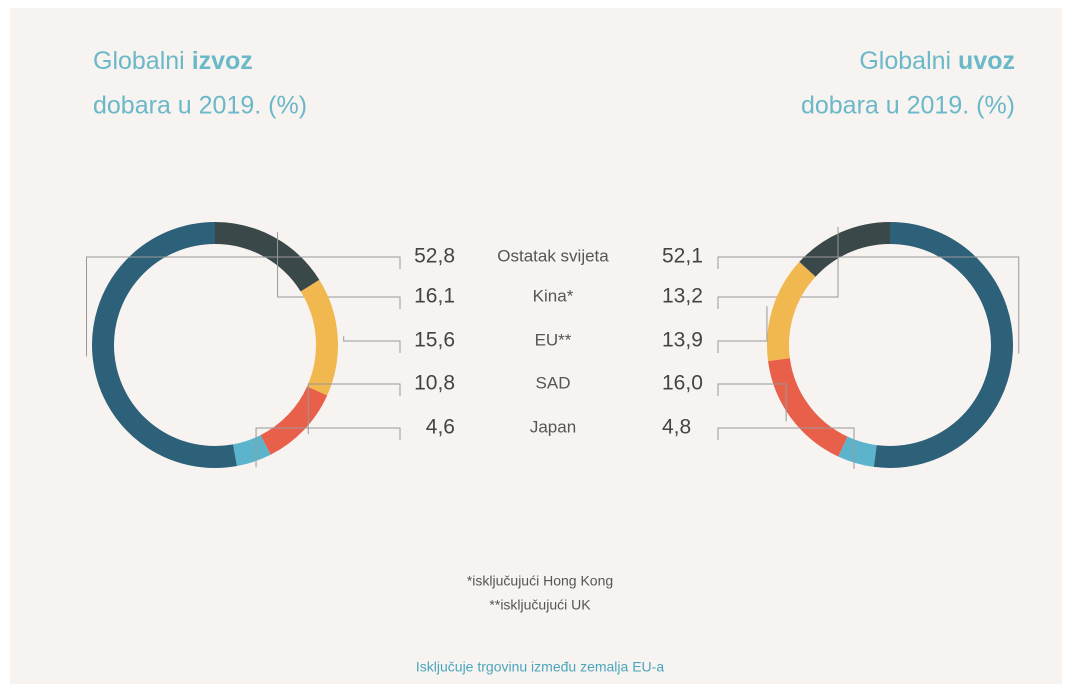  What do you see at coordinates (540, 581) in the screenshot?
I see `footnote: *isključujući Hong Kong` at bounding box center [540, 581].